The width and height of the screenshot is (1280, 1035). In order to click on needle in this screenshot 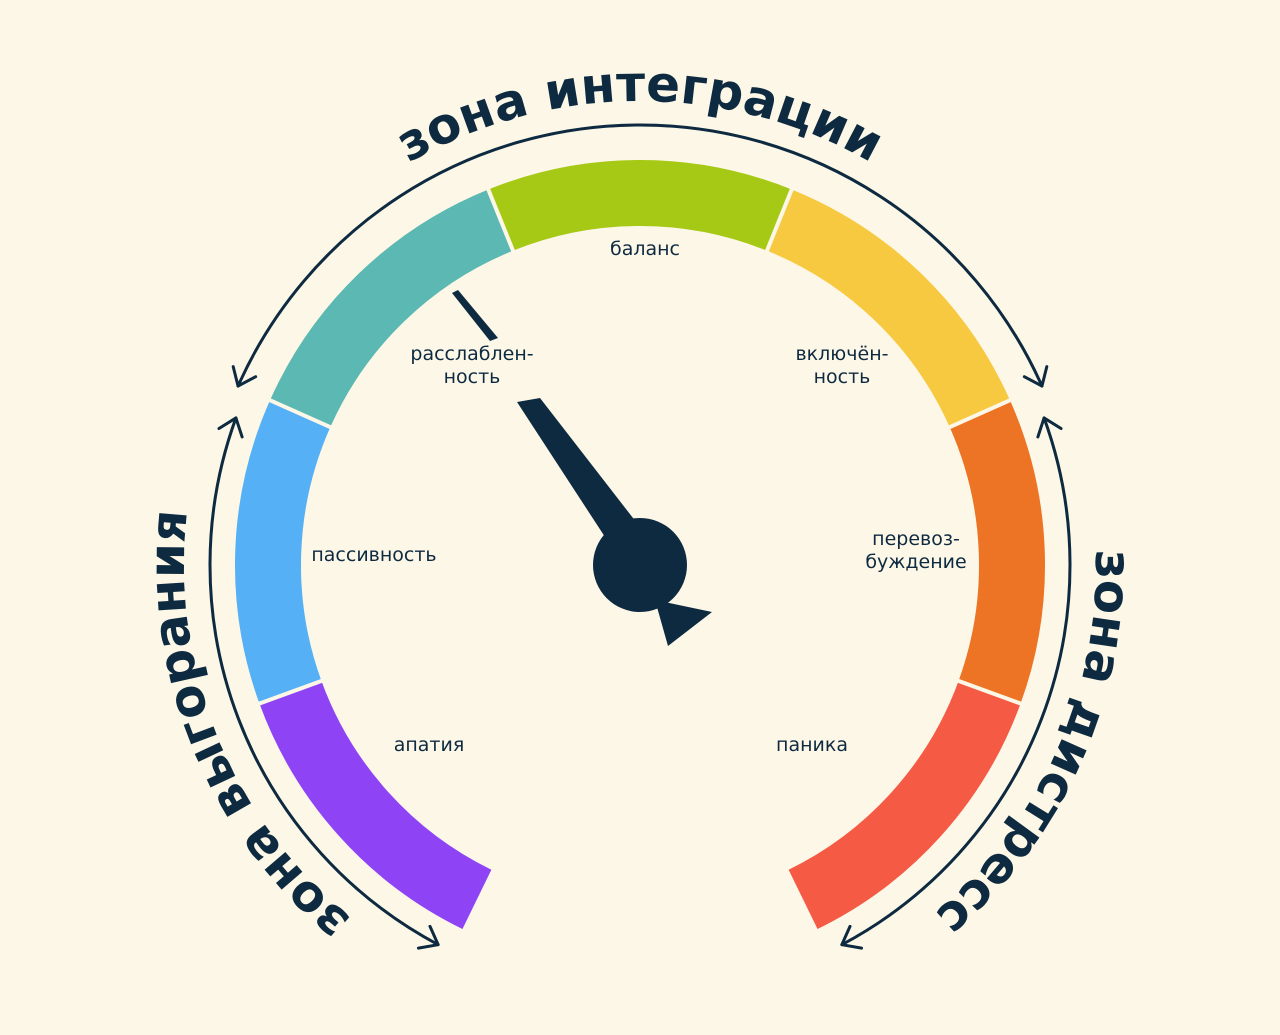, I will do `click(582, 468)`.